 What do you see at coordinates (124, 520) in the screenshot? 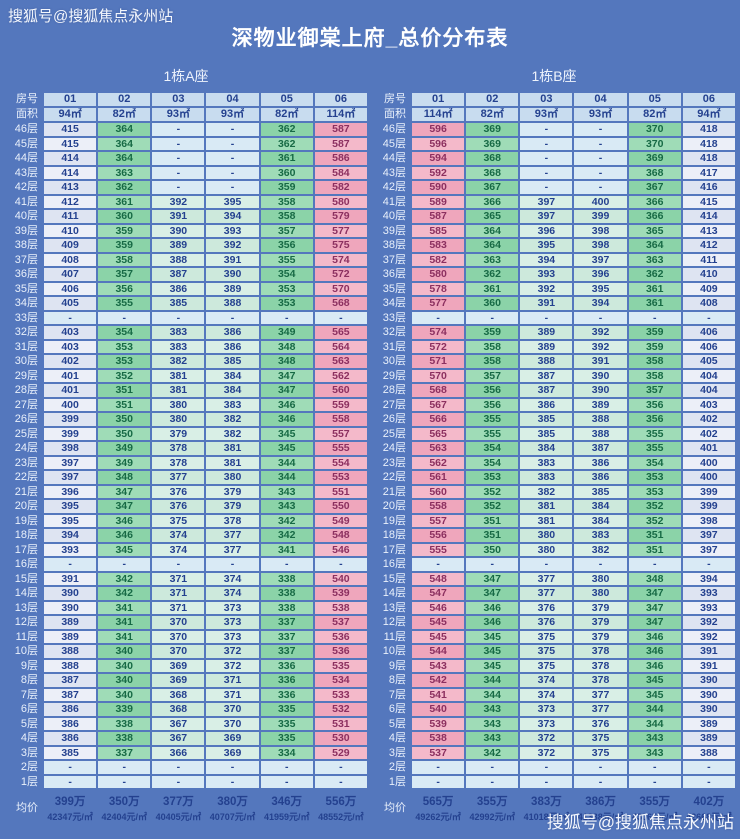
I see `price-cell: 346` at bounding box center [124, 520].